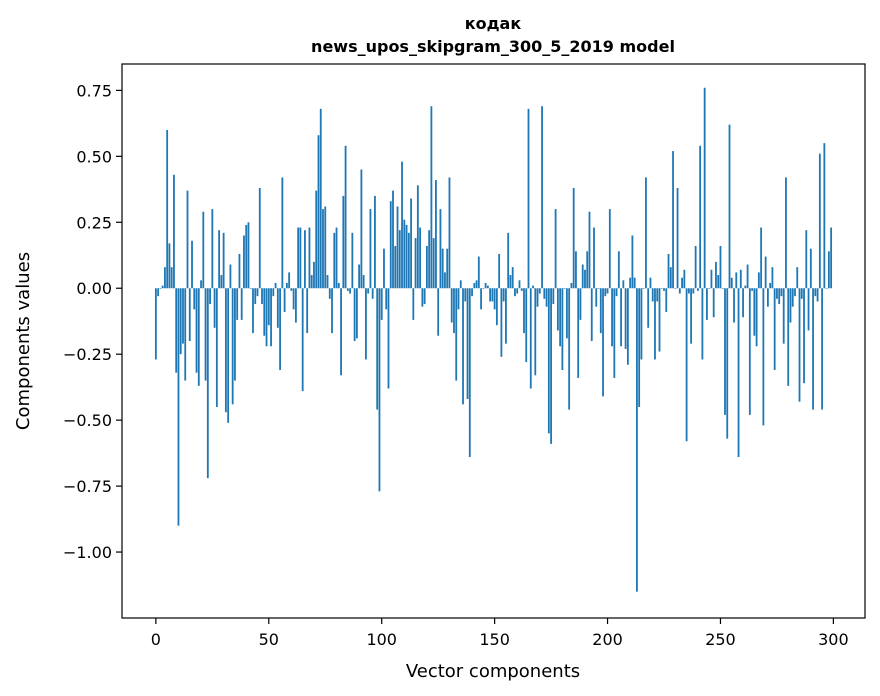  Describe the element at coordinates (87, 420) in the screenshot. I see `y-tick-label: −0.50` at that location.